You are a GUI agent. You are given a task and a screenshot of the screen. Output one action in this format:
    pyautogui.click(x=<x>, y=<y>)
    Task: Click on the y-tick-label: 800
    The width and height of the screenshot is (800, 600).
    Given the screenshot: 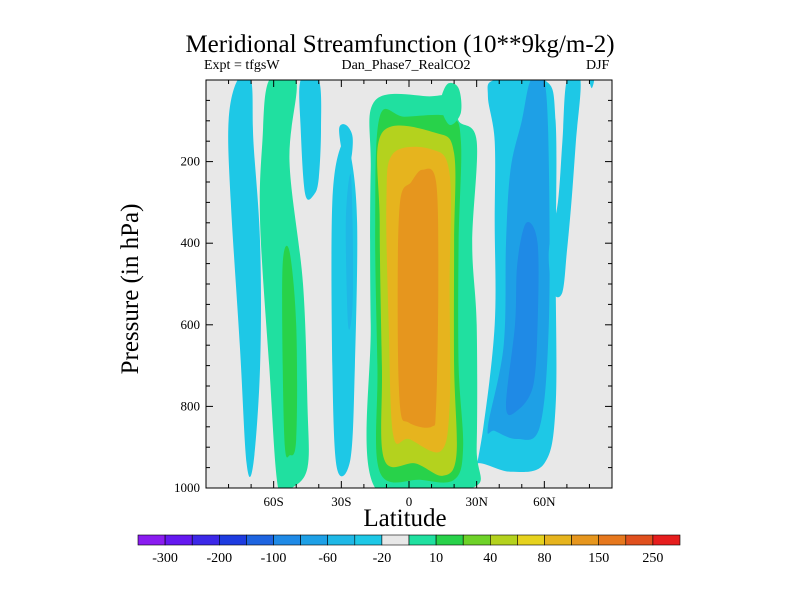 What is the action you would take?
    pyautogui.click(x=191, y=405)
    